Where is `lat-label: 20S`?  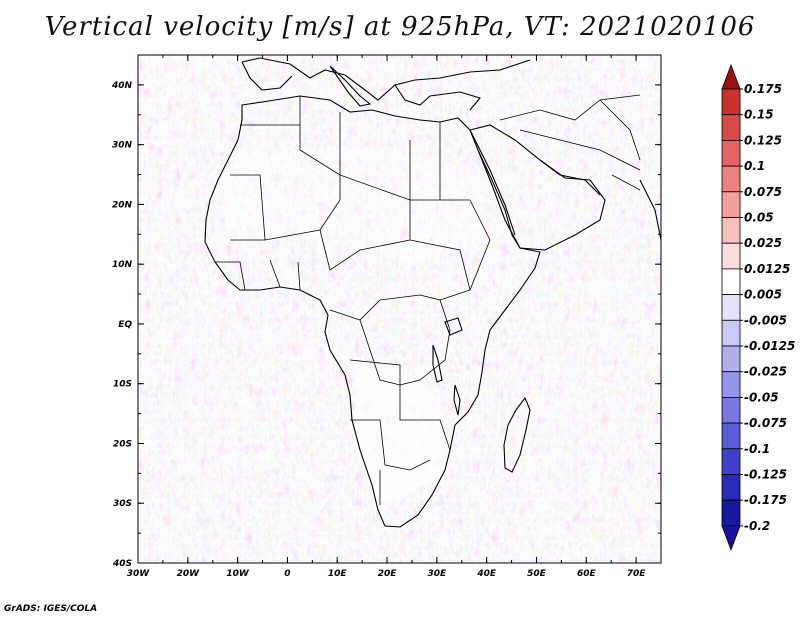
lat-label: 20S is located at coordinates (122, 444).